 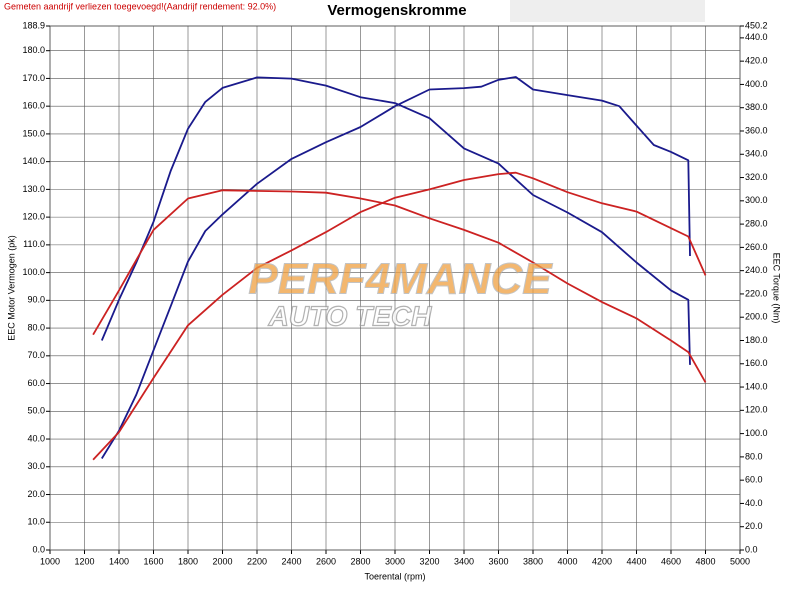 What do you see at coordinates (50, 561) in the screenshot?
I see `x-tick-label: 1000` at bounding box center [50, 561].